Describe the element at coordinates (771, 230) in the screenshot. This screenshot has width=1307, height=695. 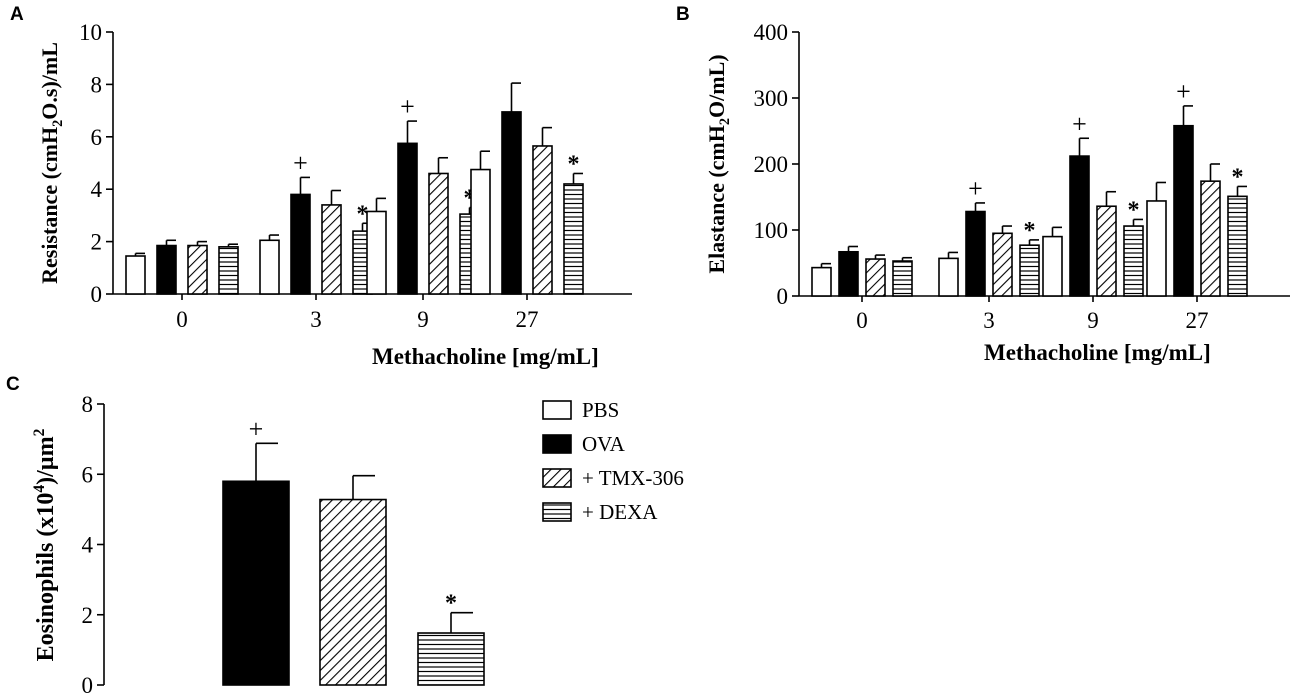
I see `y-tick-label: 100` at that location.